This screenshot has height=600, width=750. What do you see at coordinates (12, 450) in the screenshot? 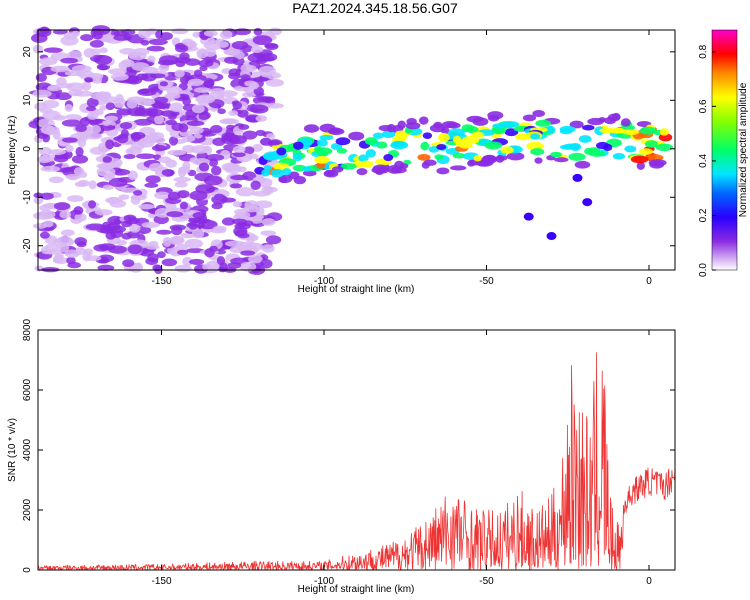
I see `snr-y-label: SNR (10 * v/v)` at bounding box center [12, 450].